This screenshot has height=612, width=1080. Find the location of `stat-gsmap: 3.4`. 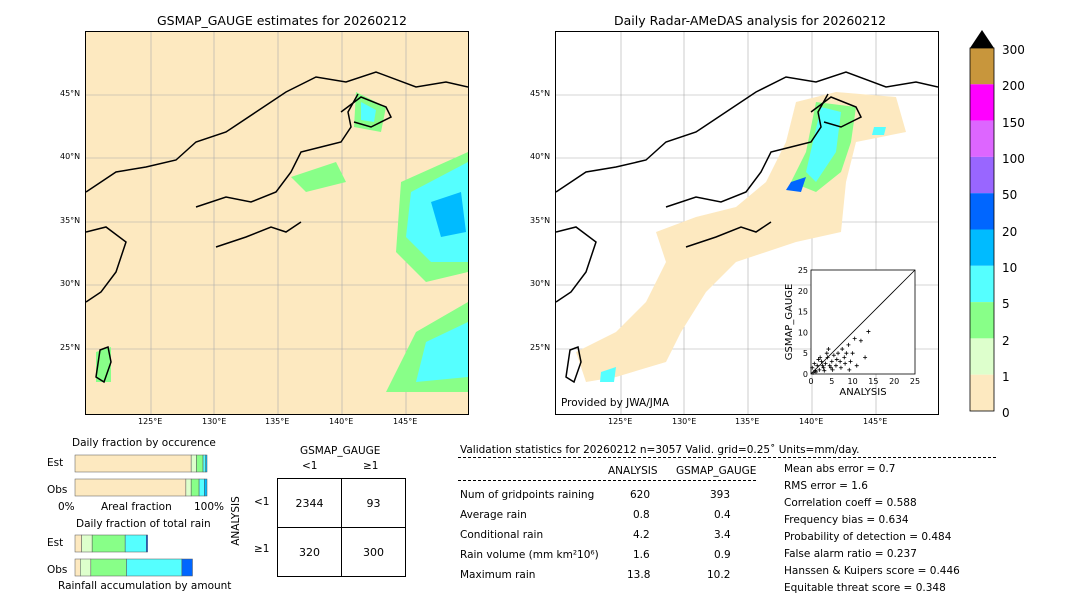

stat-gsmap: 3.4 is located at coordinates (722, 535).